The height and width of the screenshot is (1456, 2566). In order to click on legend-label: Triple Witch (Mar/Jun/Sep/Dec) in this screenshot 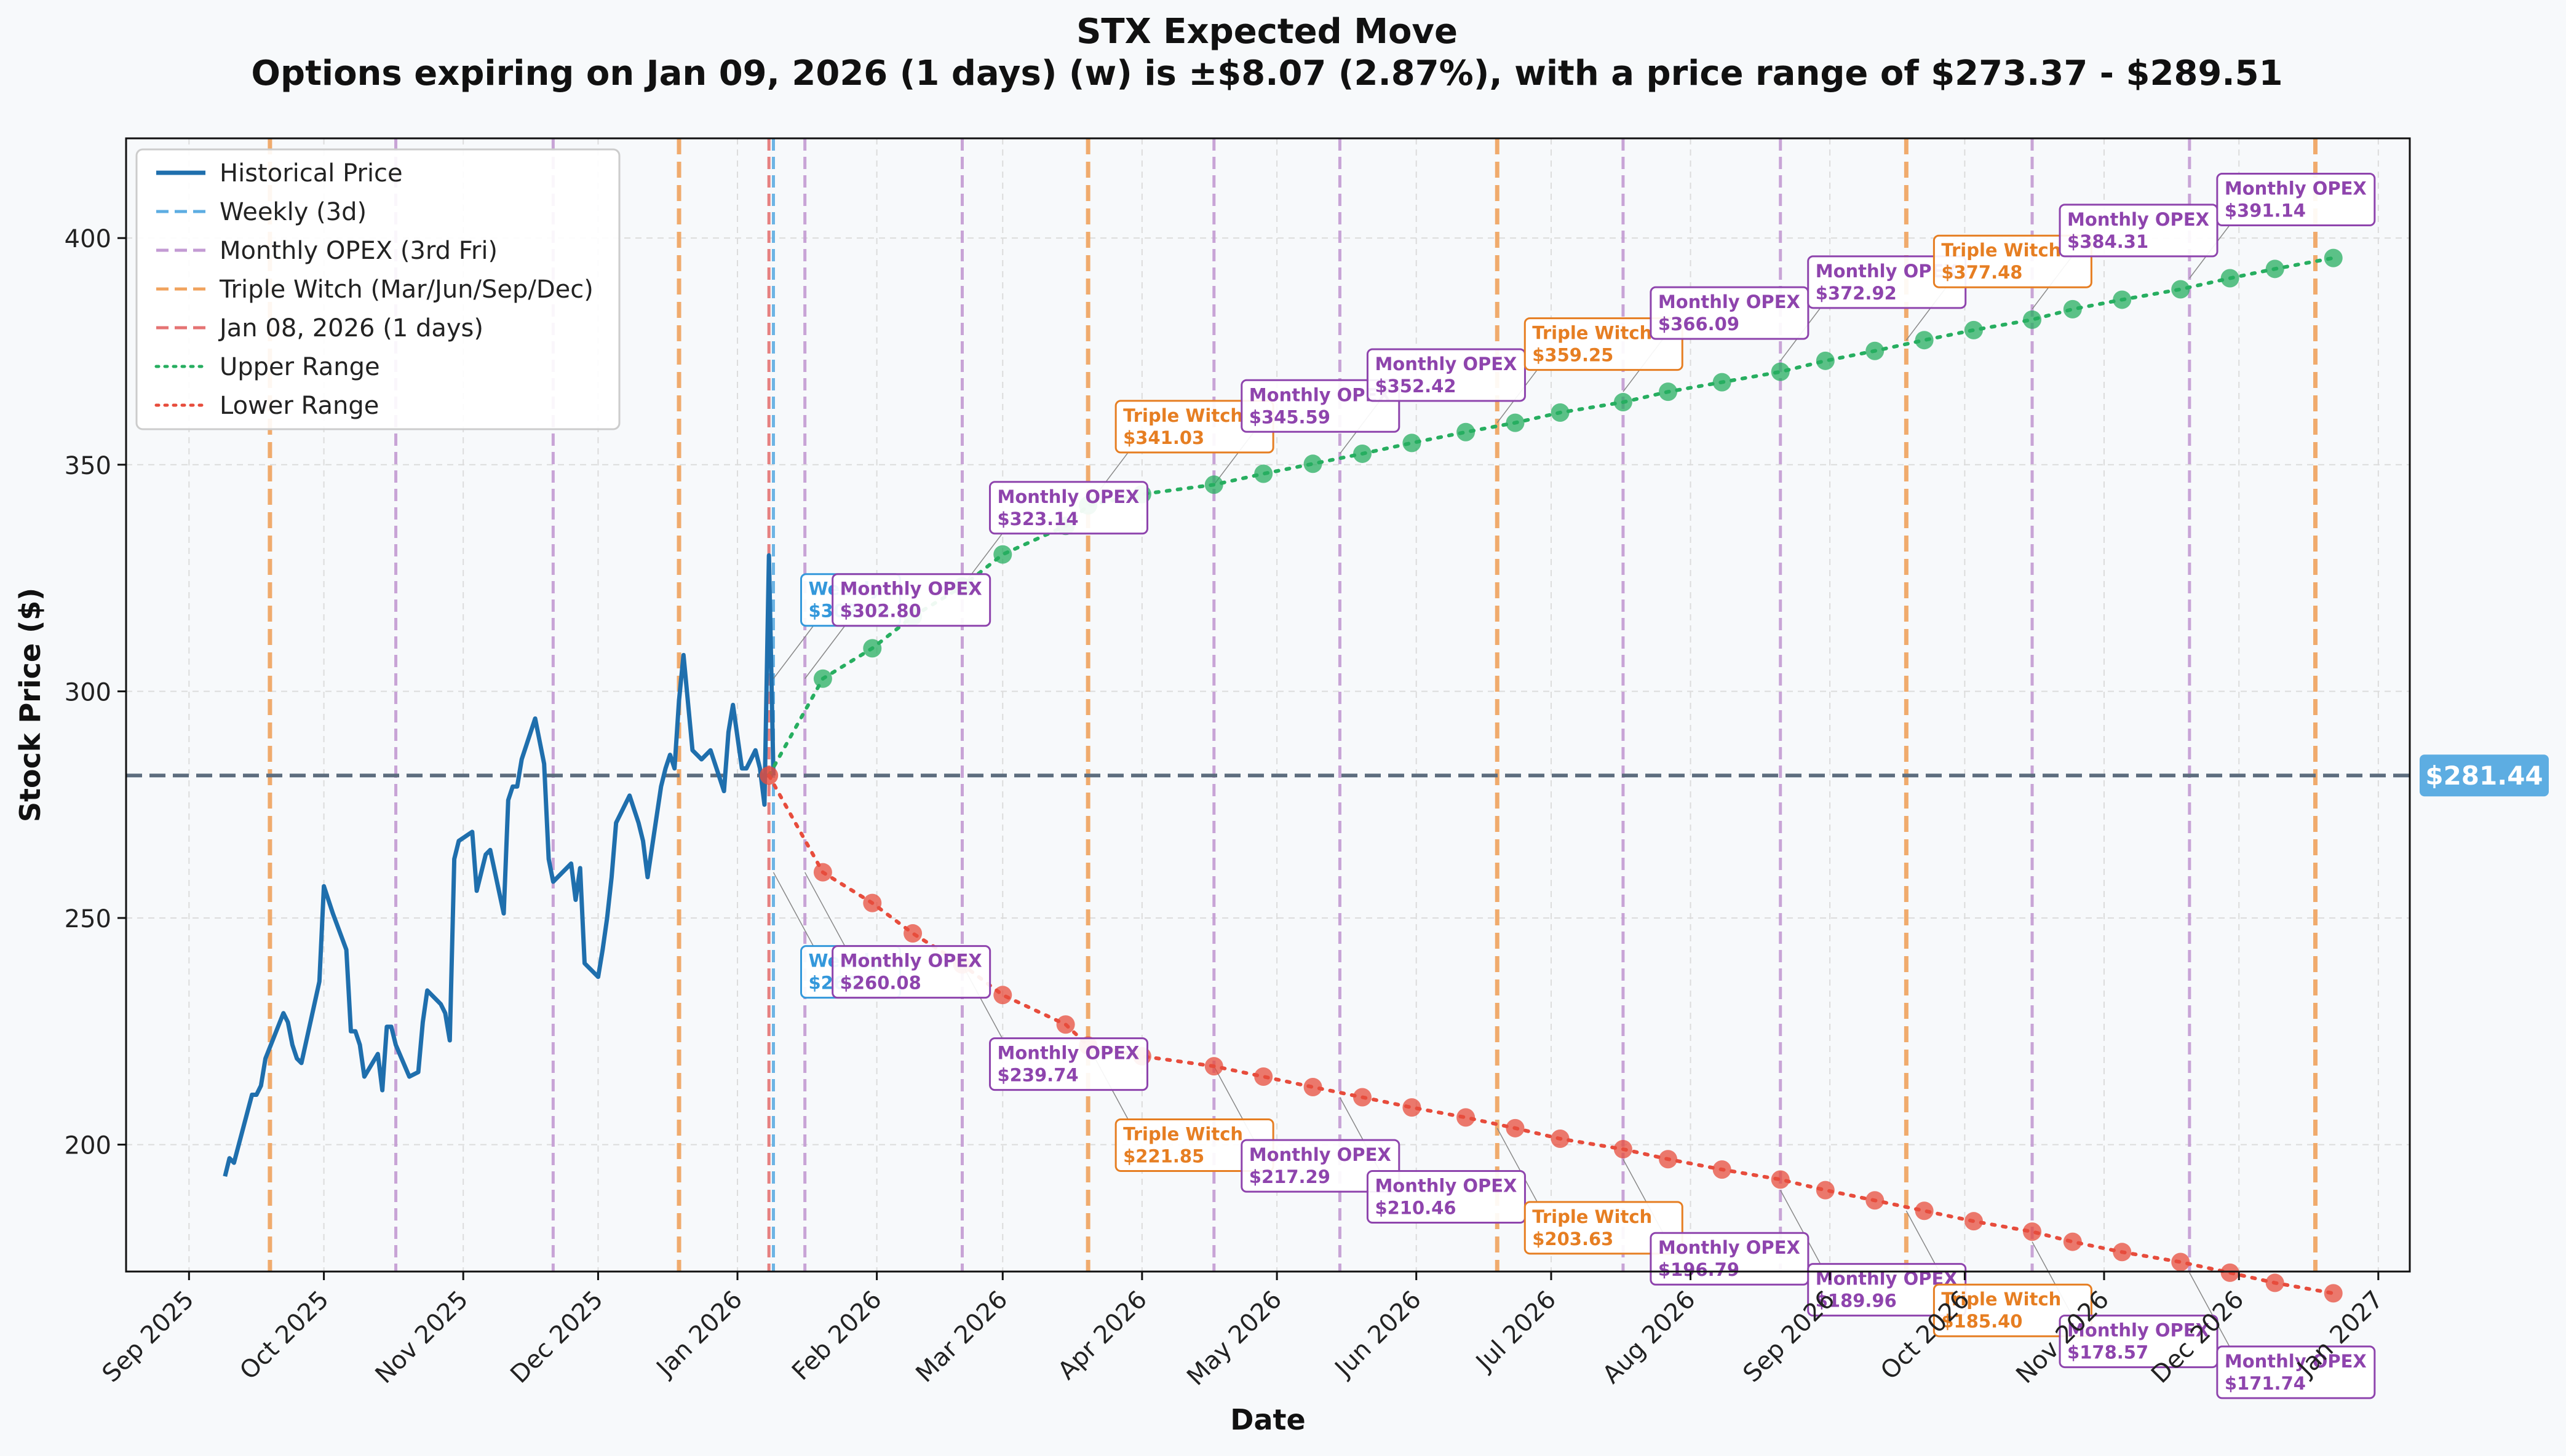, I will do `click(406, 290)`.